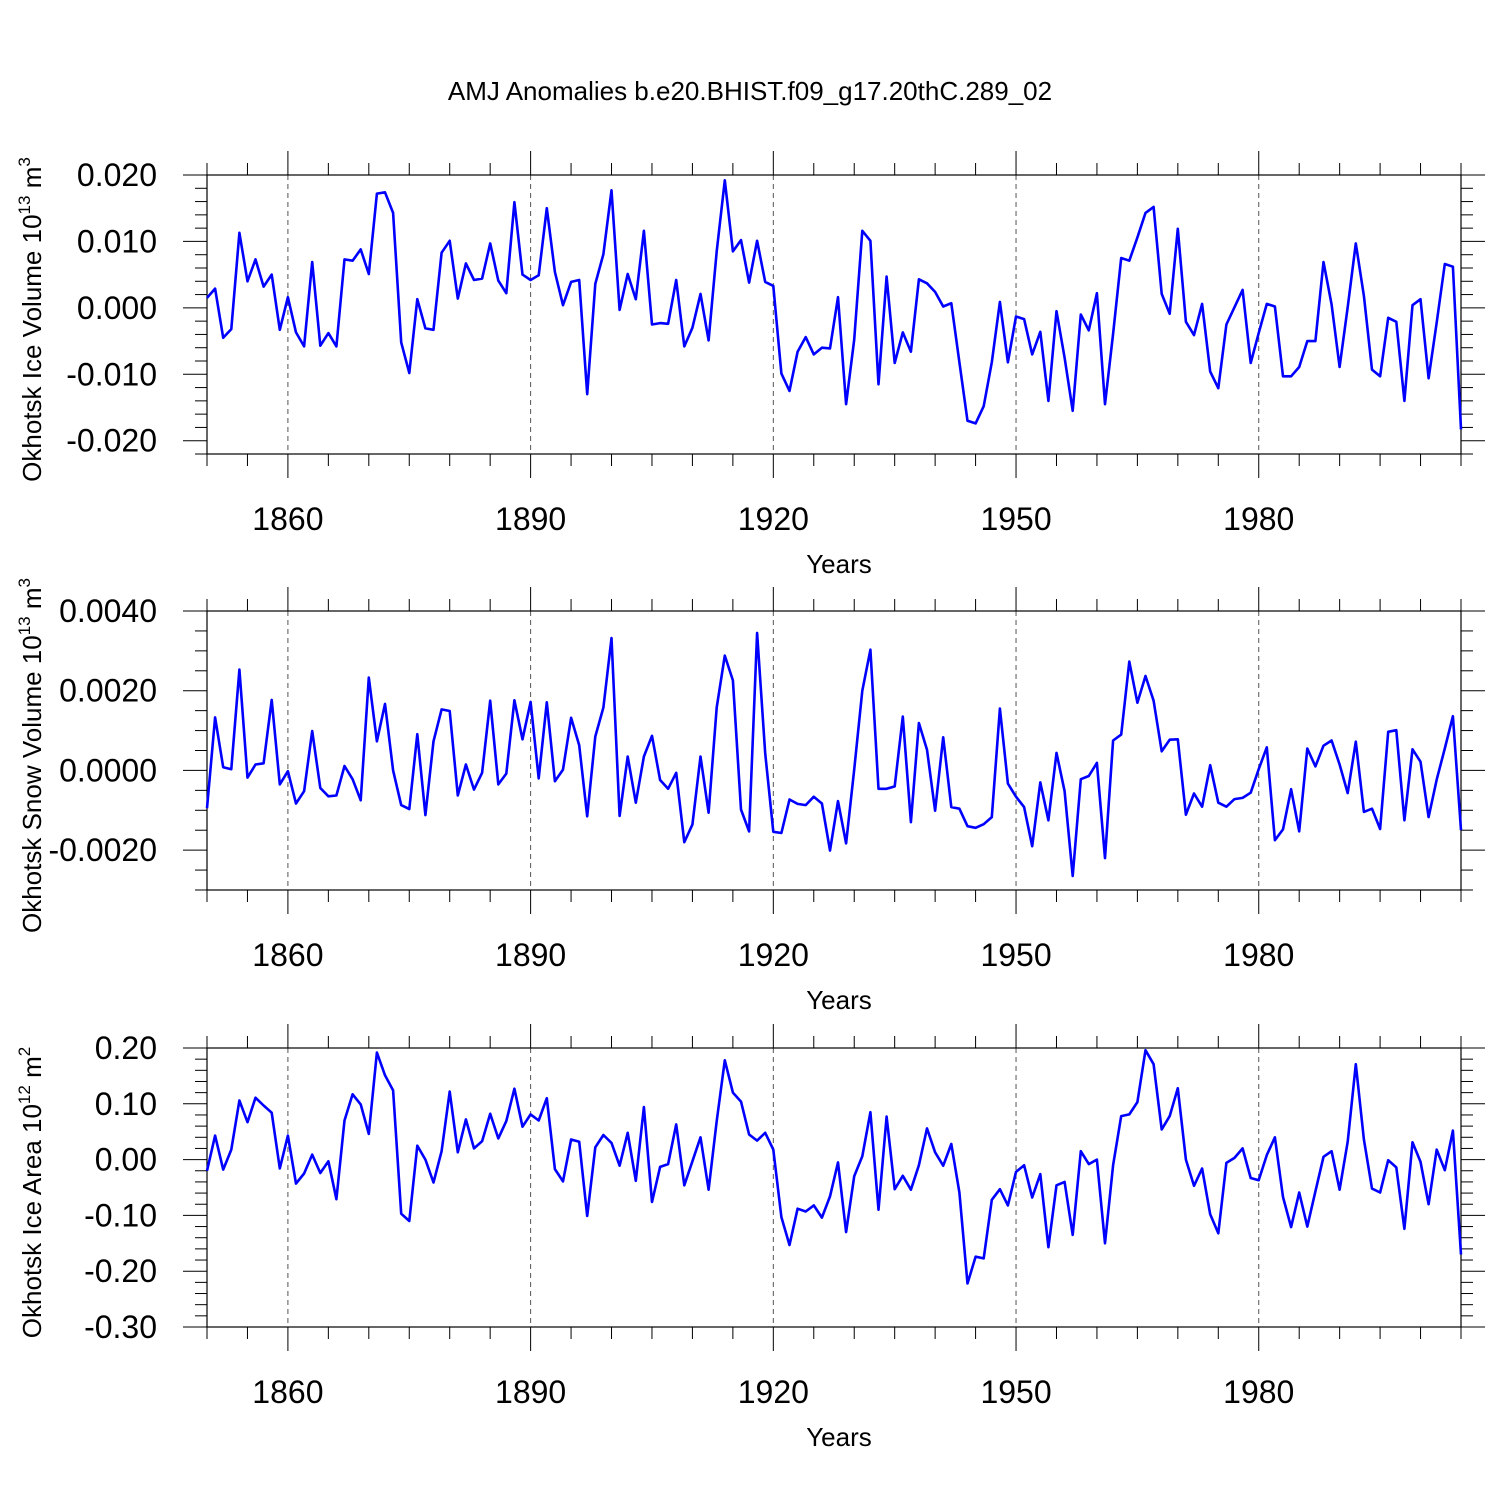 Image resolution: width=1500 pixels, height=1500 pixels. I want to click on y-tick-label: -0.0020, so click(102, 850).